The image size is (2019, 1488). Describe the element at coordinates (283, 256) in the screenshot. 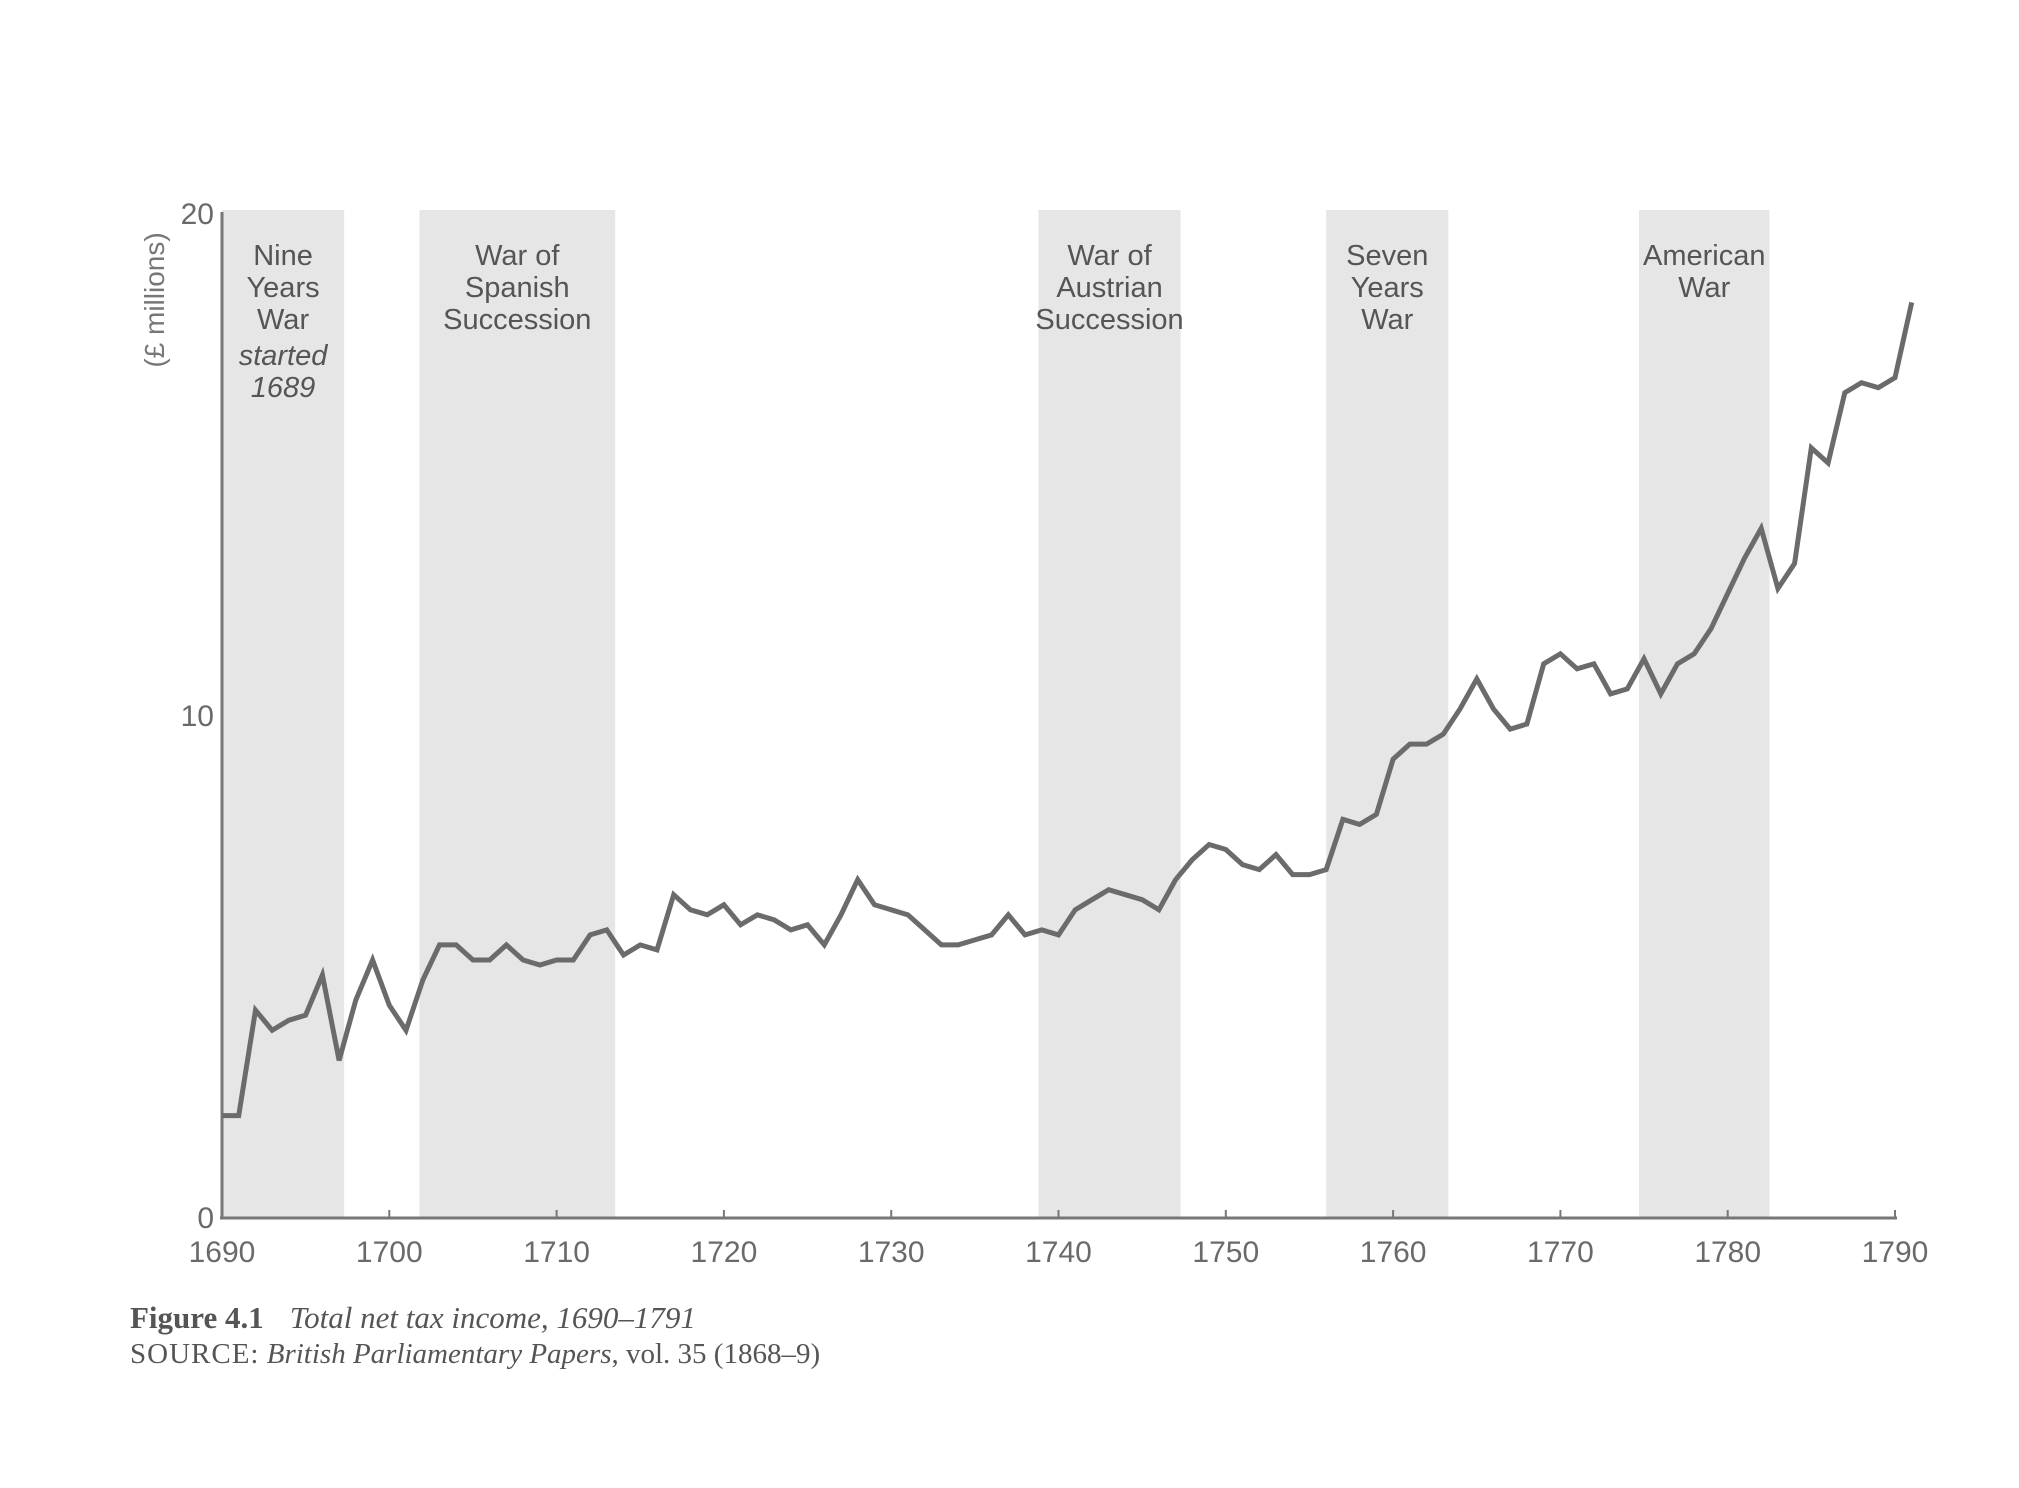

I see `war-label: Nine` at that location.